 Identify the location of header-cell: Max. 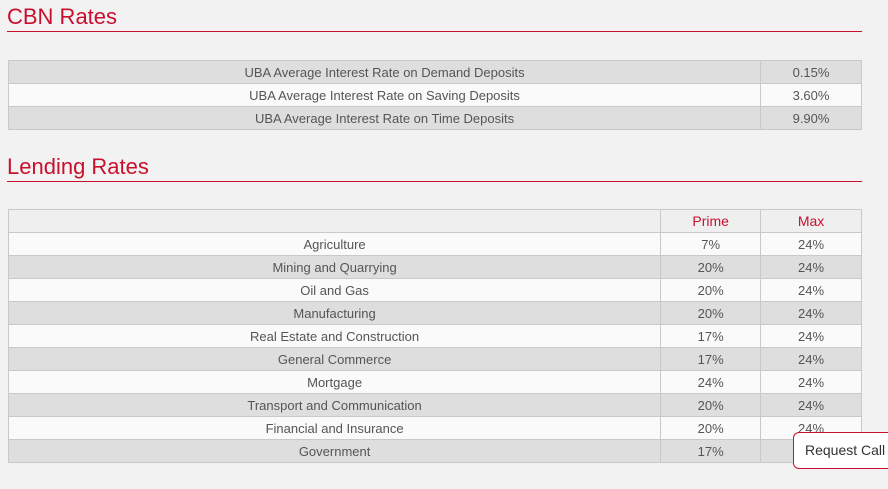
(811, 221).